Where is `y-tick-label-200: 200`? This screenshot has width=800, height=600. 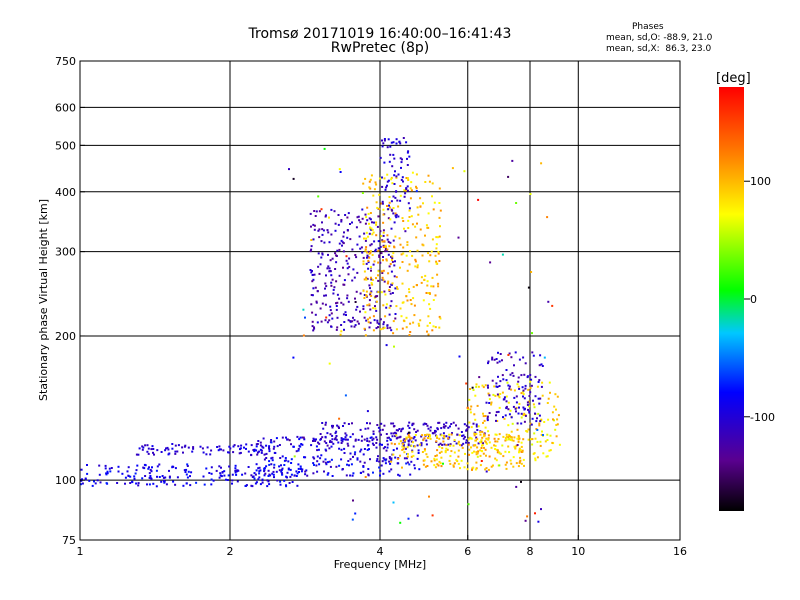 y-tick-label-200: 200 is located at coordinates (65, 336).